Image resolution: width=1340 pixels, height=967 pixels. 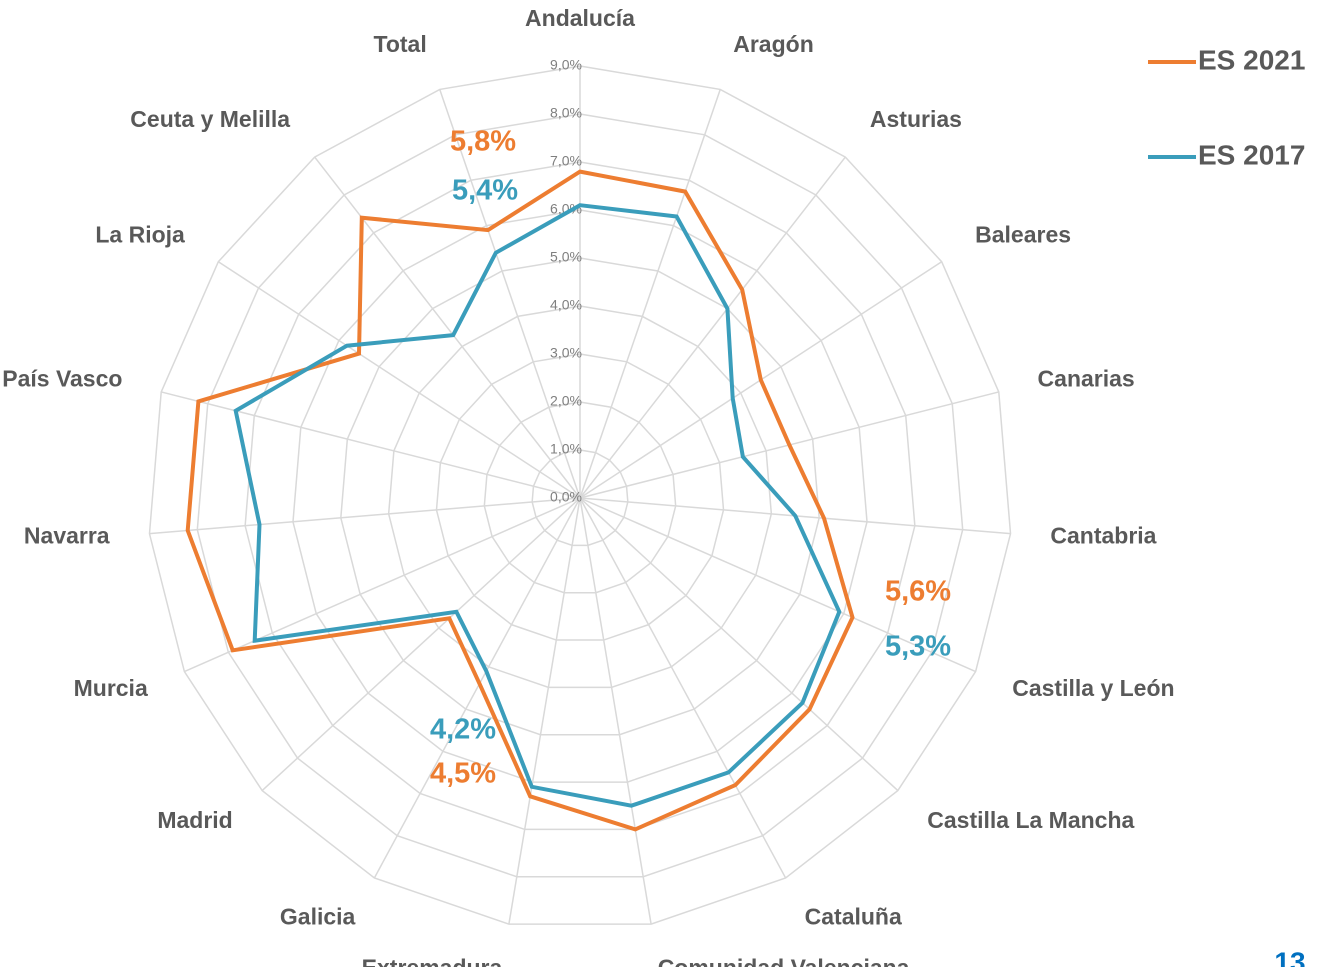 I want to click on r-tick-label: 4,0%, so click(x=566, y=305).